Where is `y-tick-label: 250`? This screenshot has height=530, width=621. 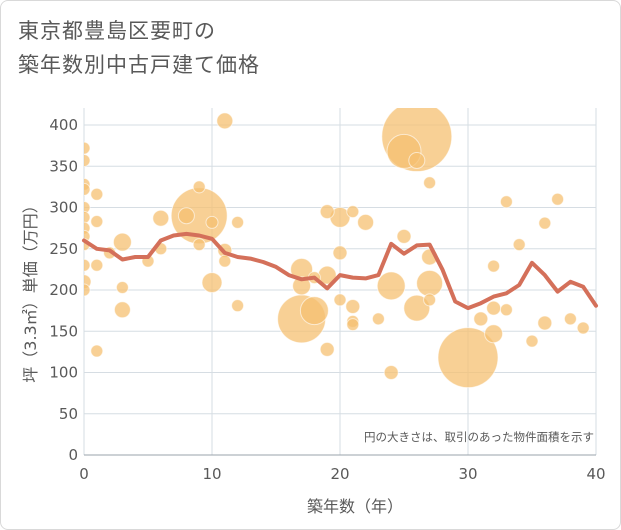
y-tick-label: 250 is located at coordinates (63, 249).